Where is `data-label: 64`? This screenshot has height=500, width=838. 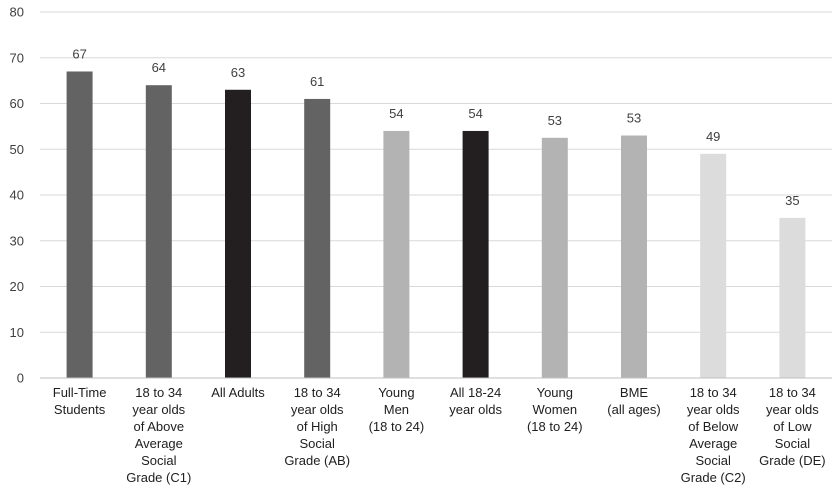
data-label: 64 is located at coordinates (159, 67).